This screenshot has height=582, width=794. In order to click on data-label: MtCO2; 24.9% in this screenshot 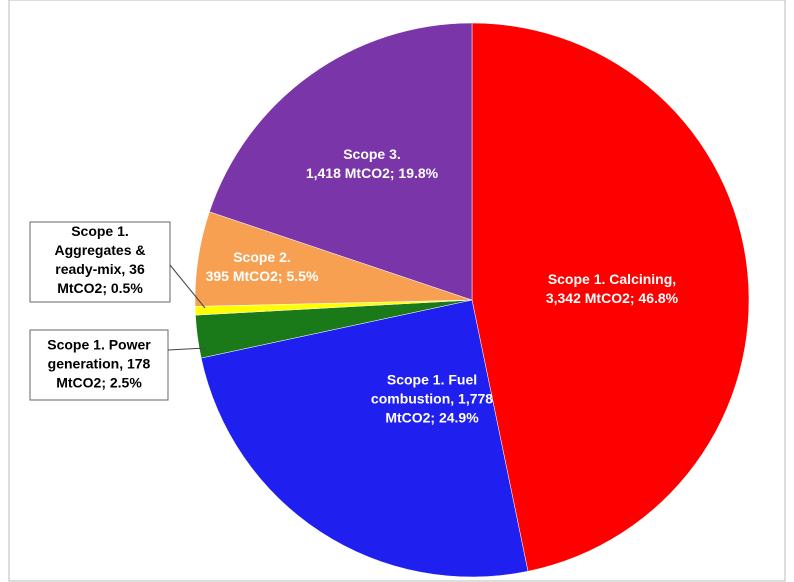, I will do `click(432, 418)`.